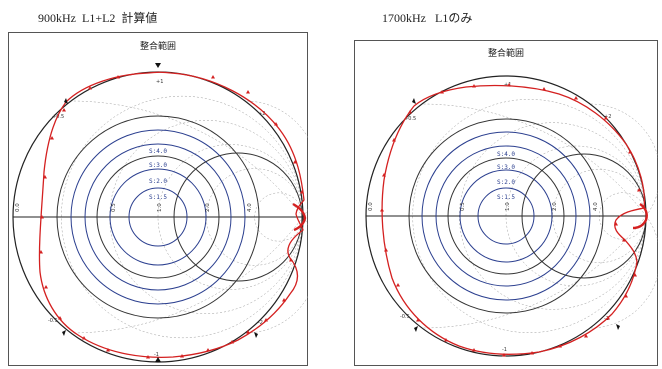  Describe the element at coordinates (238, 217) in the screenshot. I see `region-circle-right` at that location.